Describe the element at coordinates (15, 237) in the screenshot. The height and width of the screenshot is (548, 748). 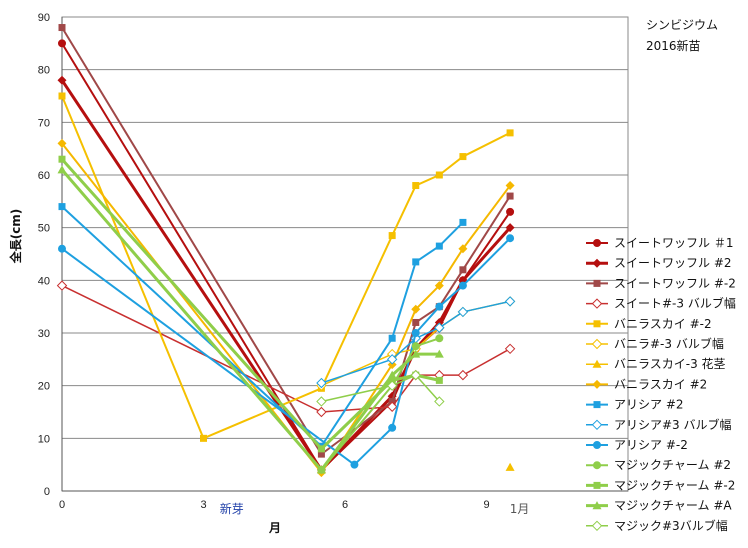
I see `y-axis-label: 全長(cm)` at that location.